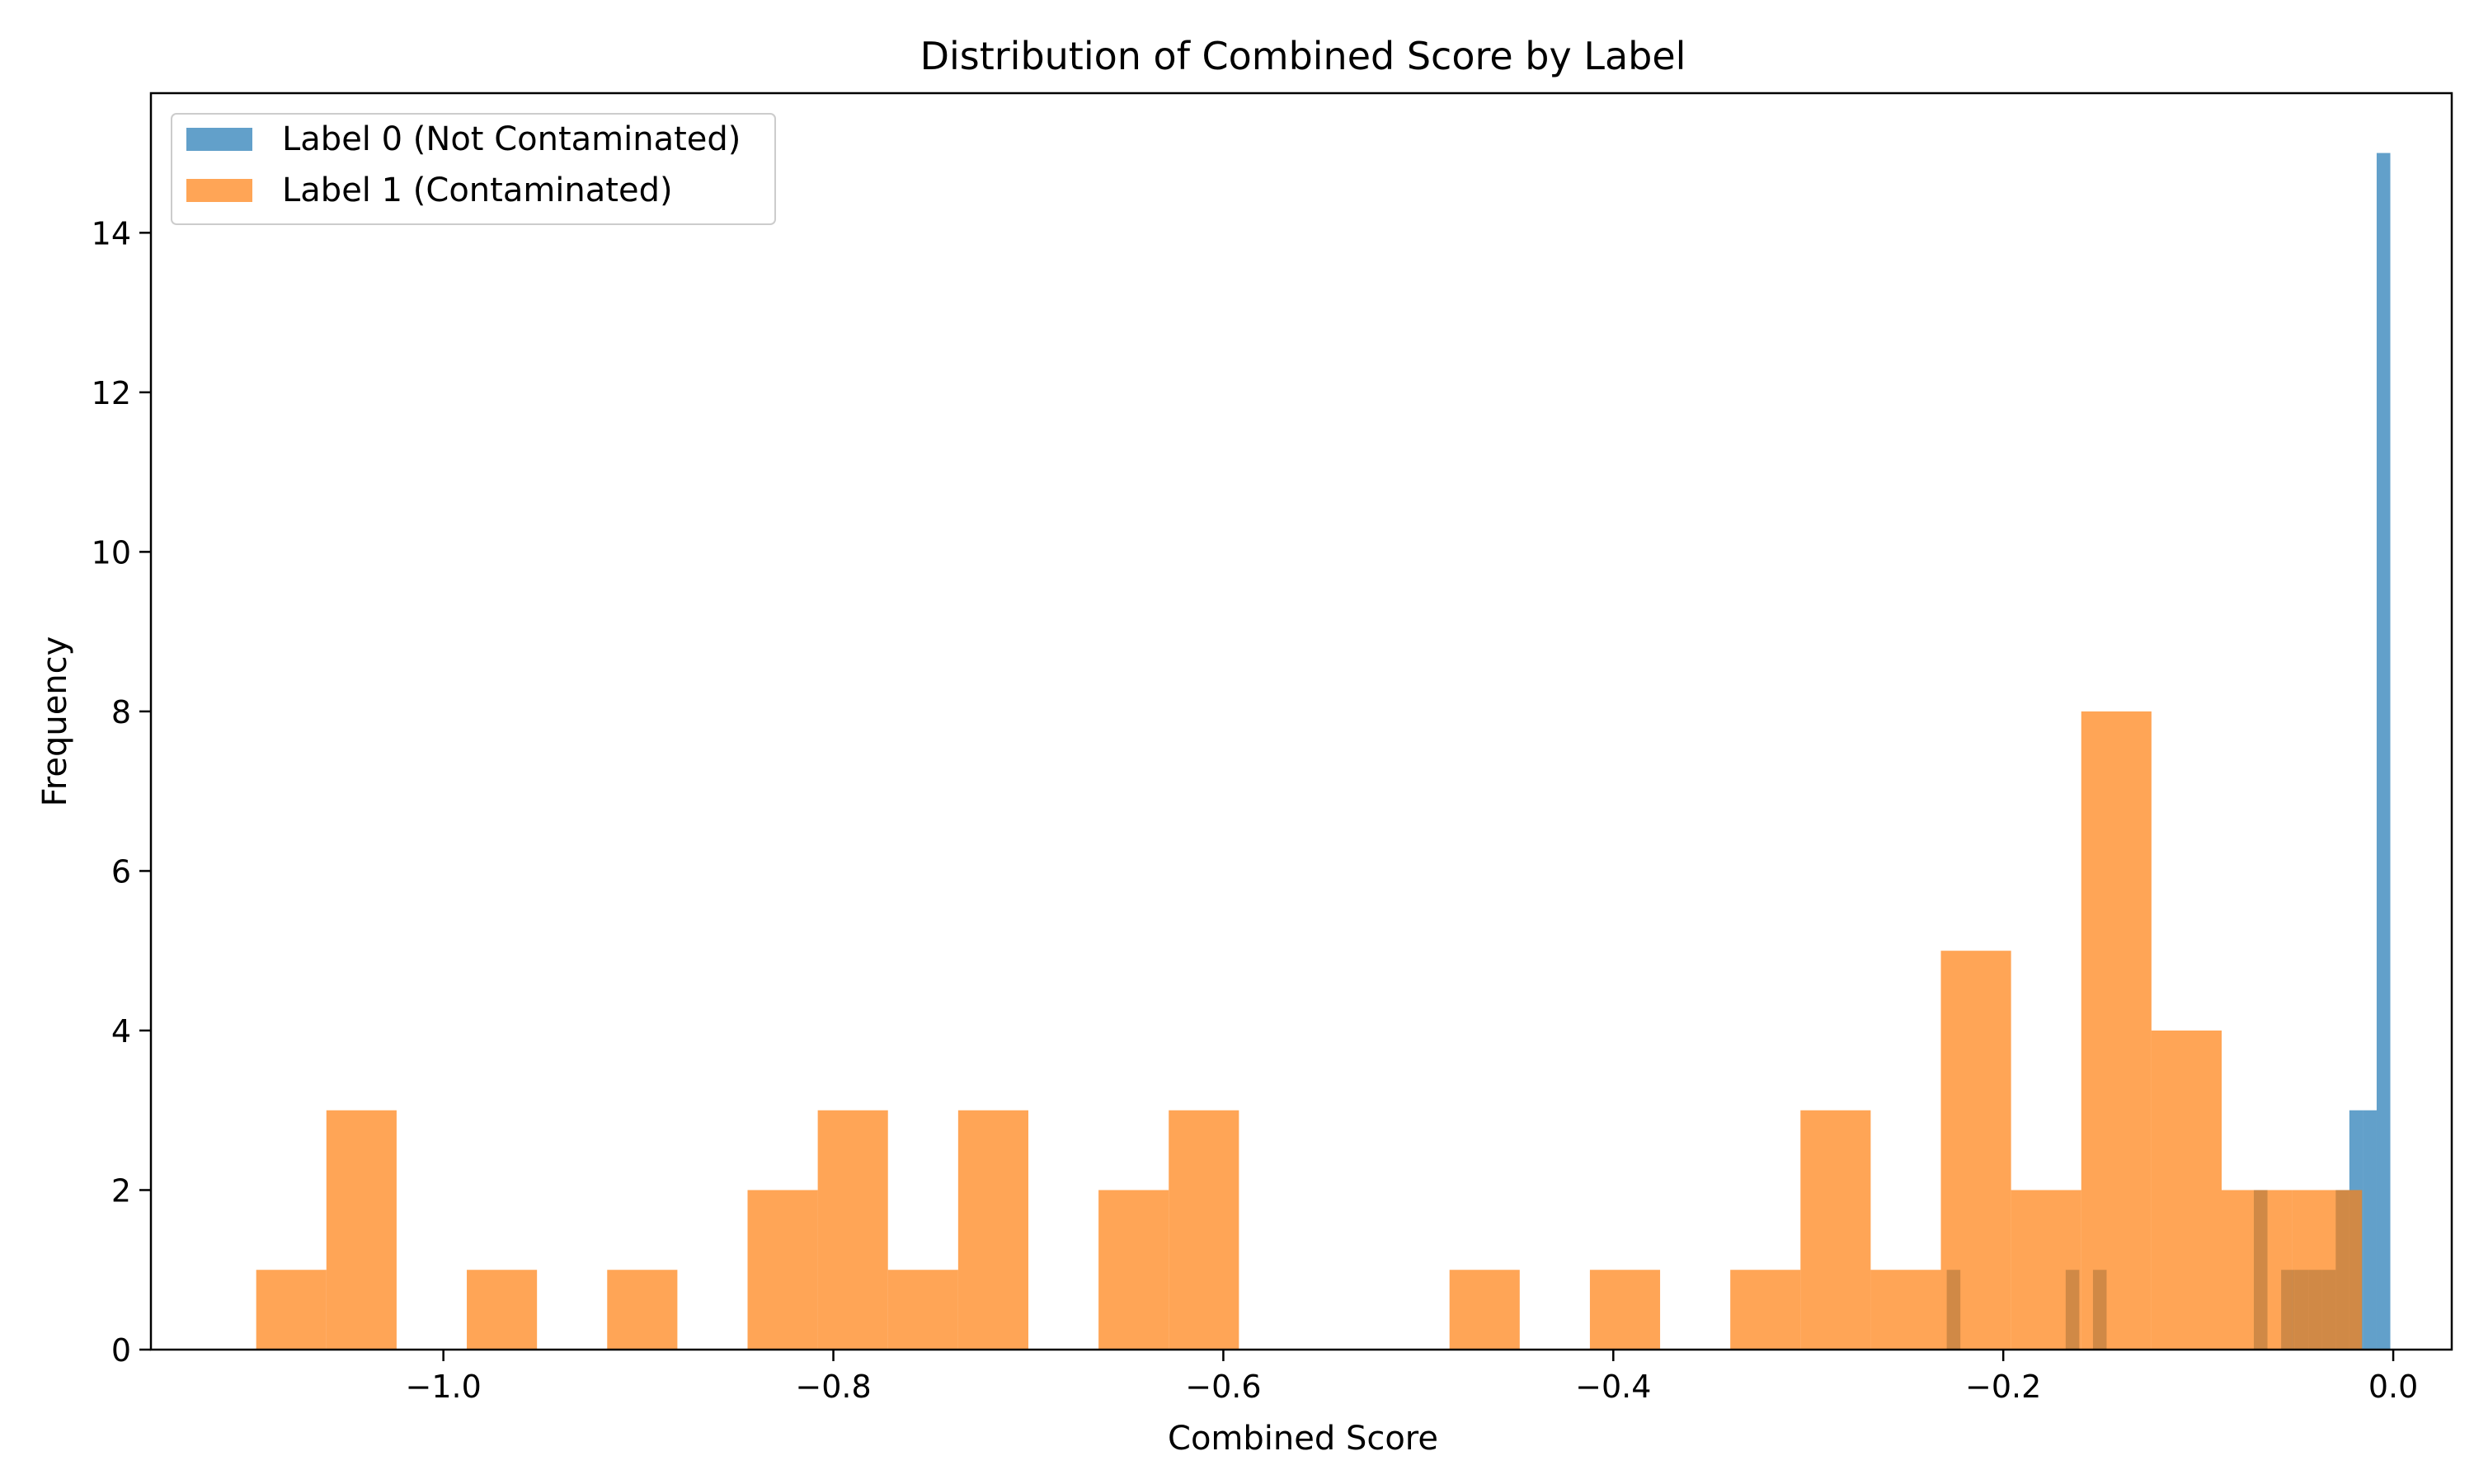  What do you see at coordinates (477, 190) in the screenshot?
I see `legend-label-1: Label 1 (Contaminated)` at bounding box center [477, 190].